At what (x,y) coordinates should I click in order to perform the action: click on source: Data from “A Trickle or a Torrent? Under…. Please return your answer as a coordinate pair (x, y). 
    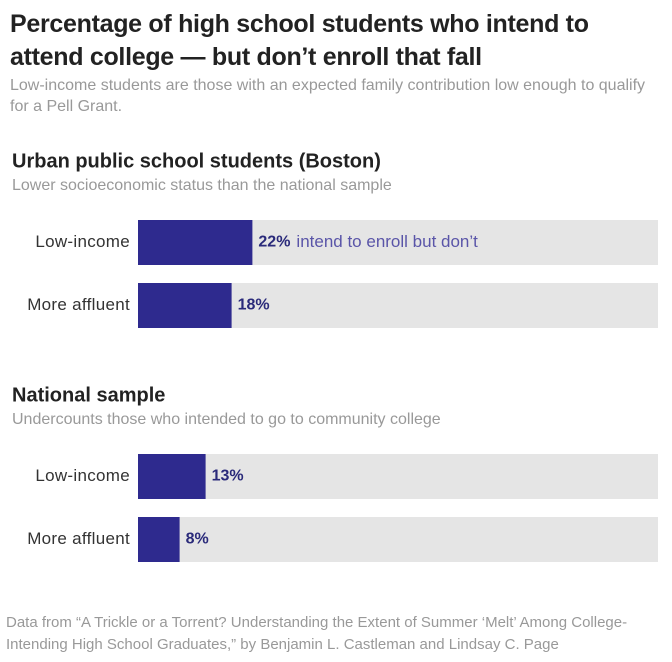
    Looking at the image, I should click on (317, 633).